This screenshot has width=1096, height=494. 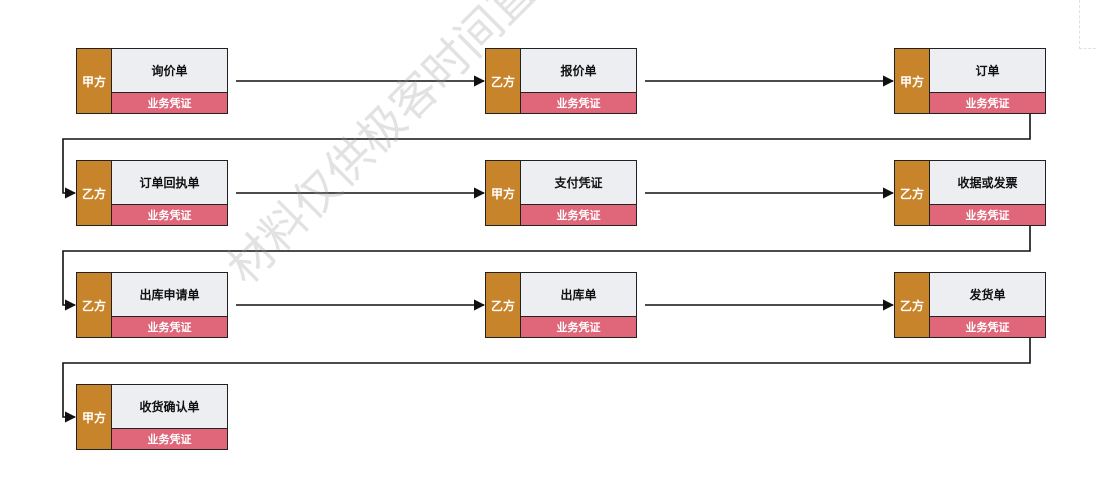 I want to click on document-name: 询价单, so click(x=170, y=70).